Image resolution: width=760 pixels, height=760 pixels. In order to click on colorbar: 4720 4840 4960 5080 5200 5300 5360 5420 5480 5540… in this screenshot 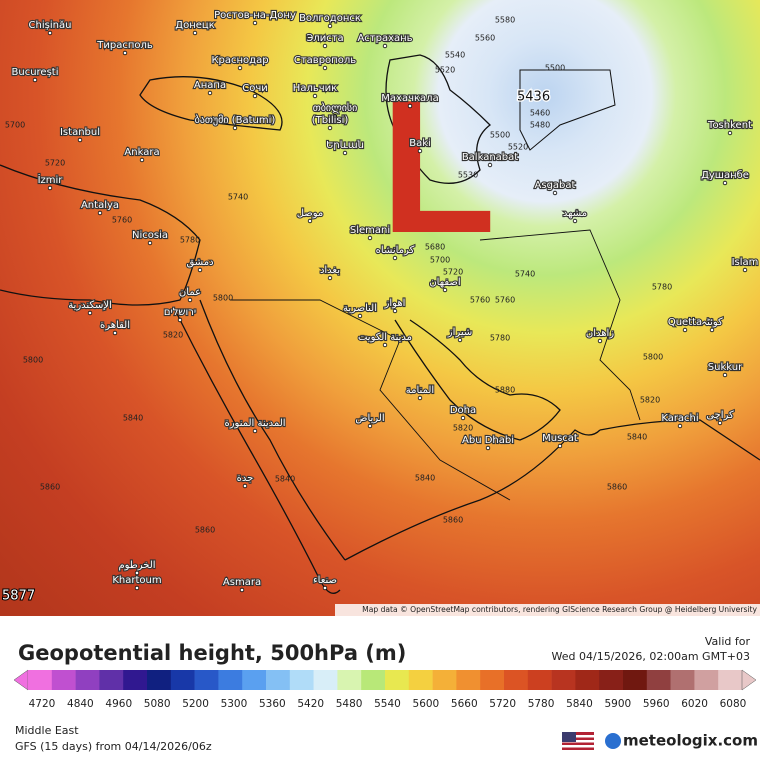, I will do `click(385, 689)`.